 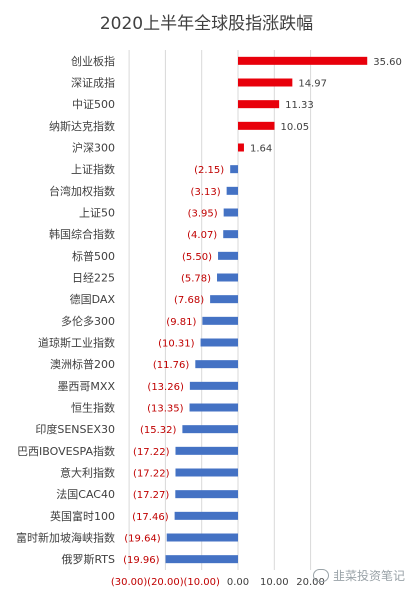 What do you see at coordinates (151, 495) in the screenshot?
I see `data-label: (17.27)` at bounding box center [151, 495].